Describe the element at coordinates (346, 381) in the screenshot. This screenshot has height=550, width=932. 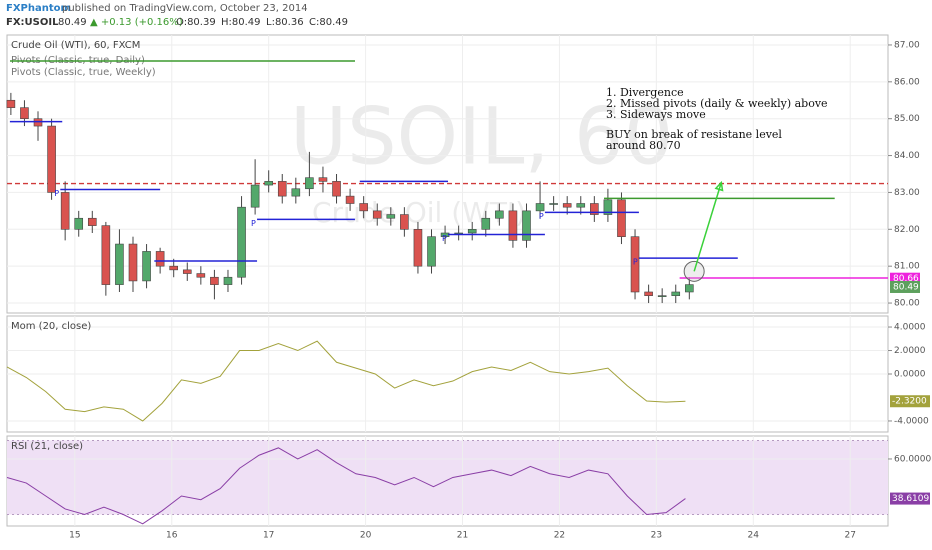
I see `indicator-line` at that location.